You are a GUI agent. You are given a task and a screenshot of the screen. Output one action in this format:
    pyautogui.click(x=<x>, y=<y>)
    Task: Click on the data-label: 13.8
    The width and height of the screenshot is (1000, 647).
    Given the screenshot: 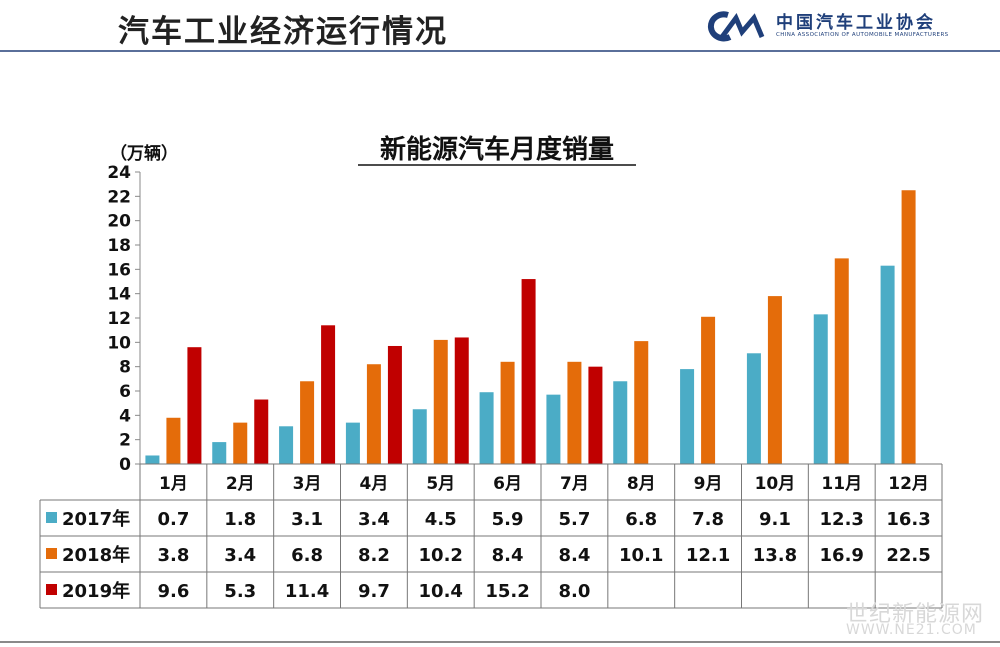 What is the action you would take?
    pyautogui.click(x=775, y=555)
    